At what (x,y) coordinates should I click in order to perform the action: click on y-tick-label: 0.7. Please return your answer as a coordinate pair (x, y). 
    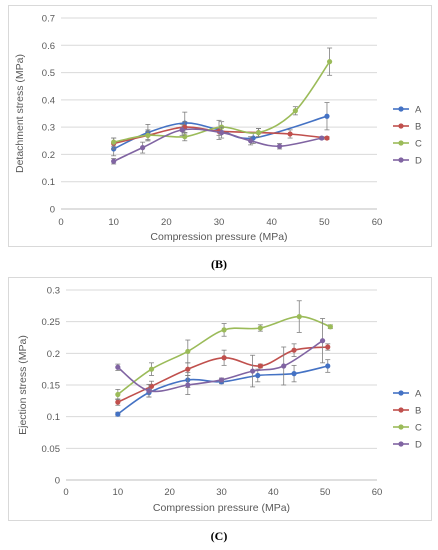
    Looking at the image, I should click on (48, 19).